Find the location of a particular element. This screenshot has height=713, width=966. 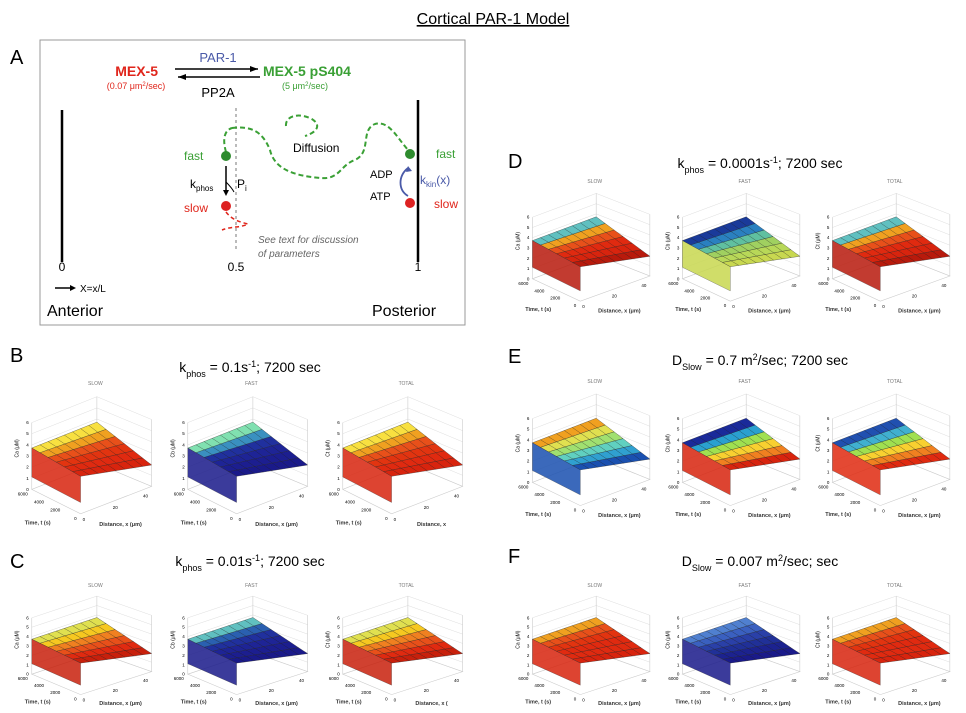

arrowhead is located at coordinates (254, 69).